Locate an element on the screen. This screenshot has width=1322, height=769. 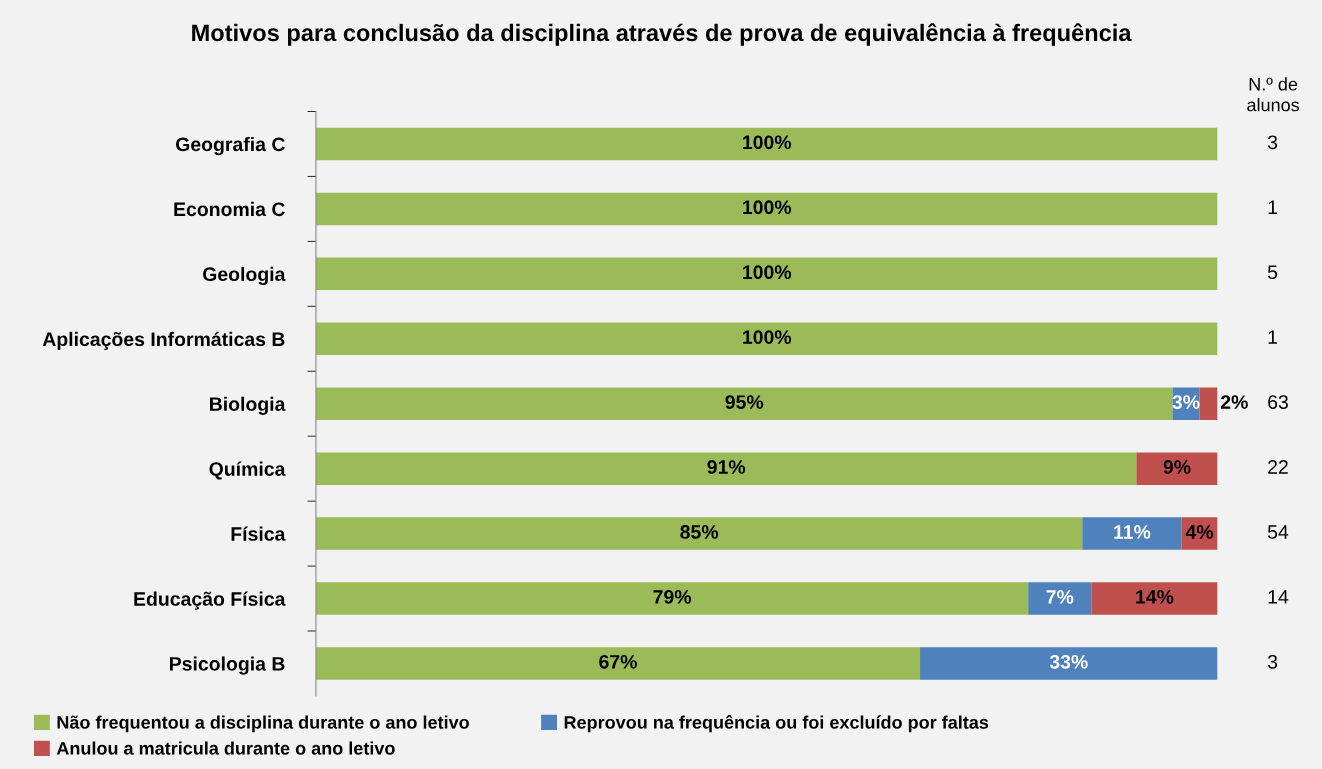
y-tick-label: Biologia is located at coordinates (248, 405).